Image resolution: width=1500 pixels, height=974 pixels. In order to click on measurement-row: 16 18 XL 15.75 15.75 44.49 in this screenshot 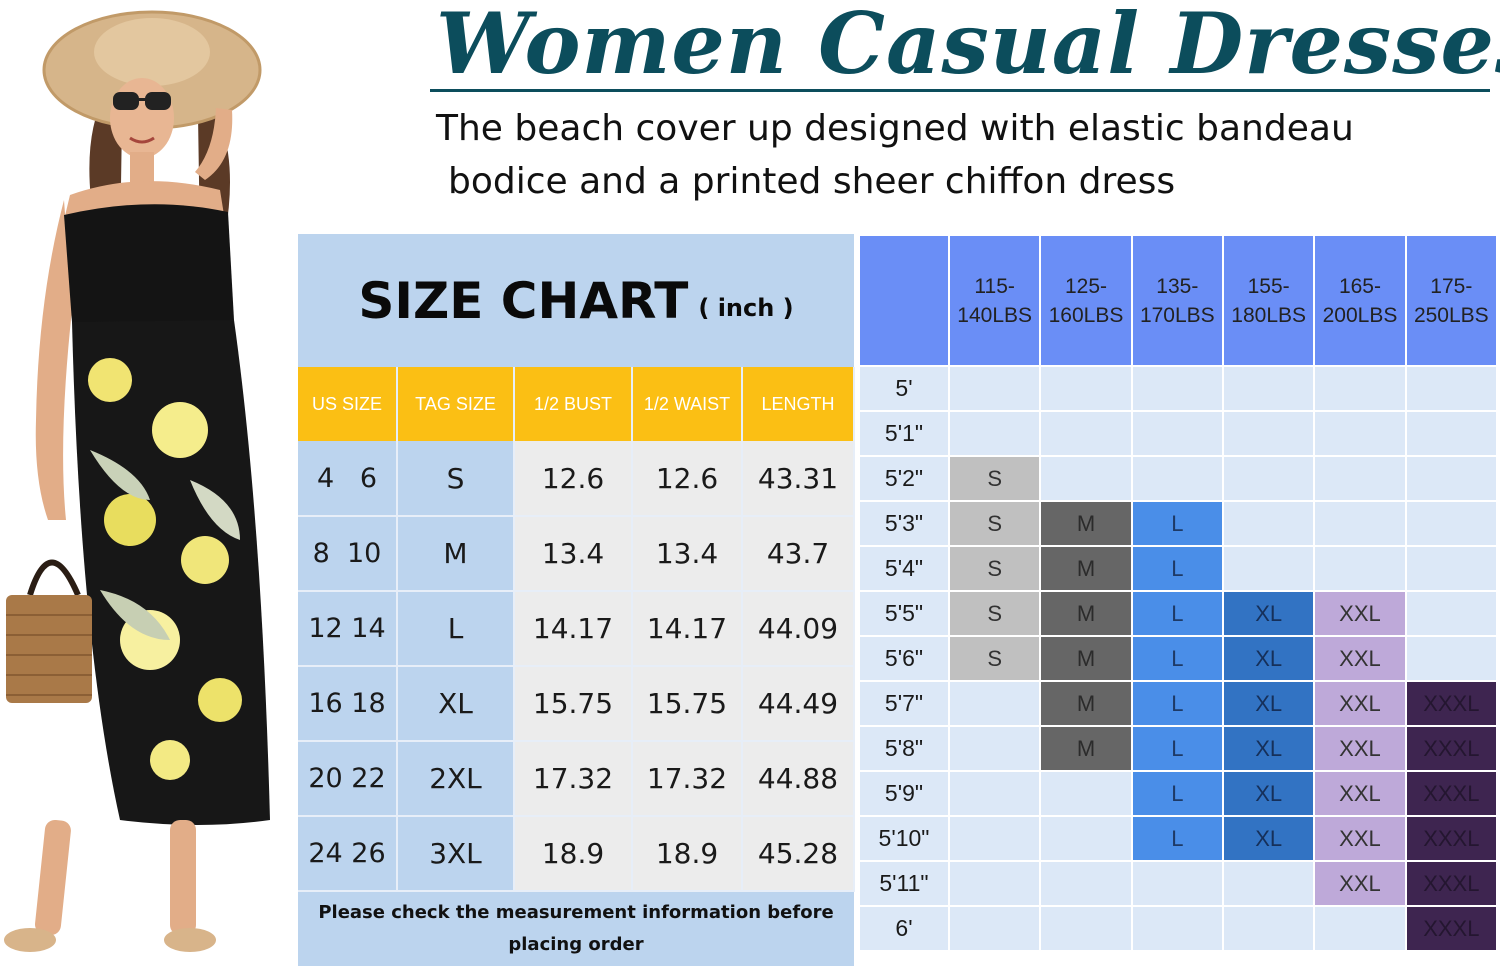, I will do `click(576, 704)`.